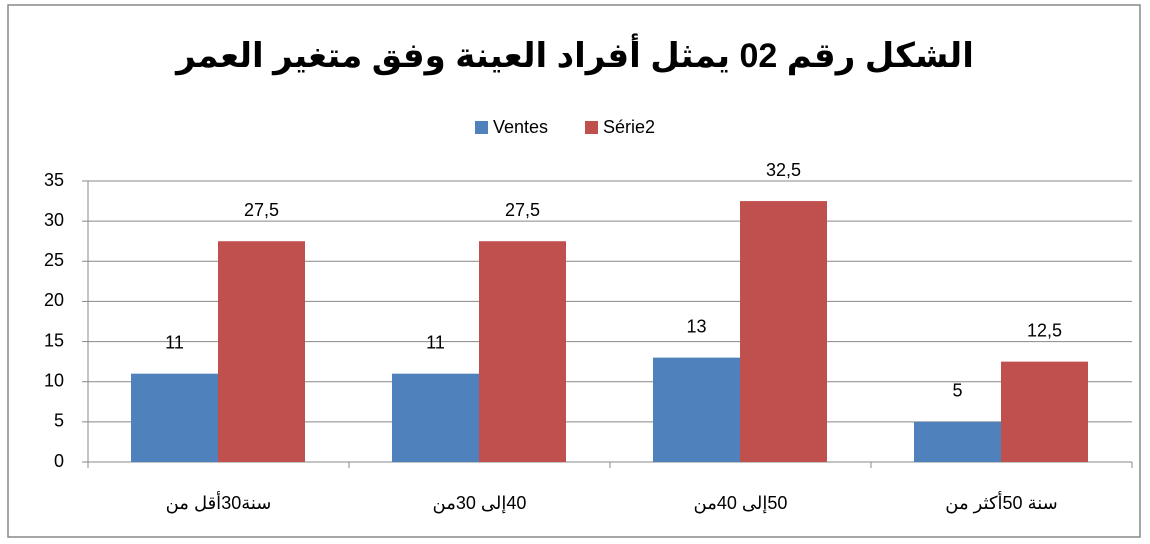 The image size is (1150, 544). What do you see at coordinates (59, 421) in the screenshot?
I see `y-tick-label: 5` at bounding box center [59, 421].